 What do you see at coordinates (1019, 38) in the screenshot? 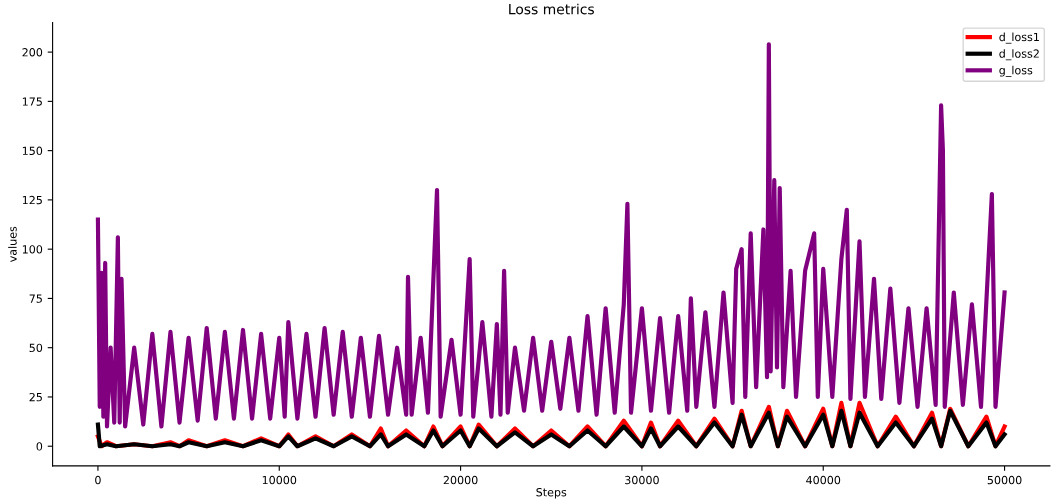
I see `legend-label: d_loss1` at bounding box center [1019, 38].